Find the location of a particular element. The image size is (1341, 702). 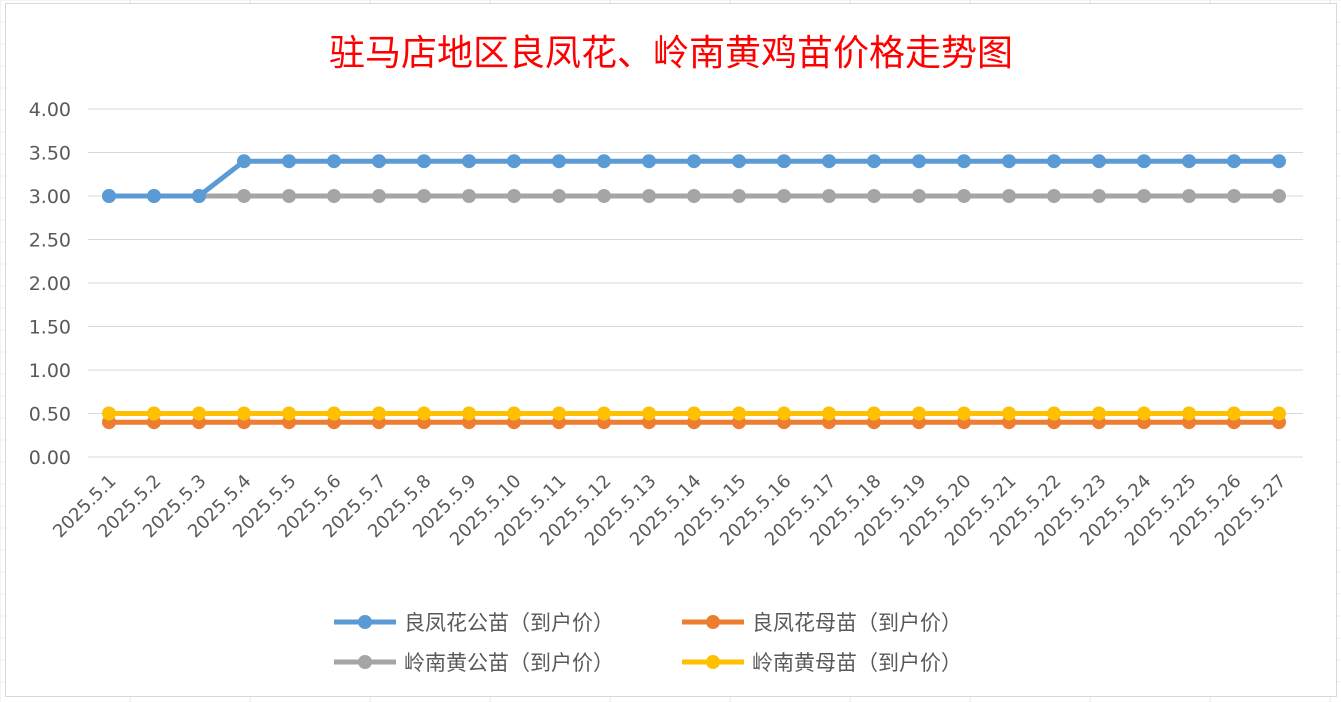

y-tick-label: 3.00 is located at coordinates (50, 197).